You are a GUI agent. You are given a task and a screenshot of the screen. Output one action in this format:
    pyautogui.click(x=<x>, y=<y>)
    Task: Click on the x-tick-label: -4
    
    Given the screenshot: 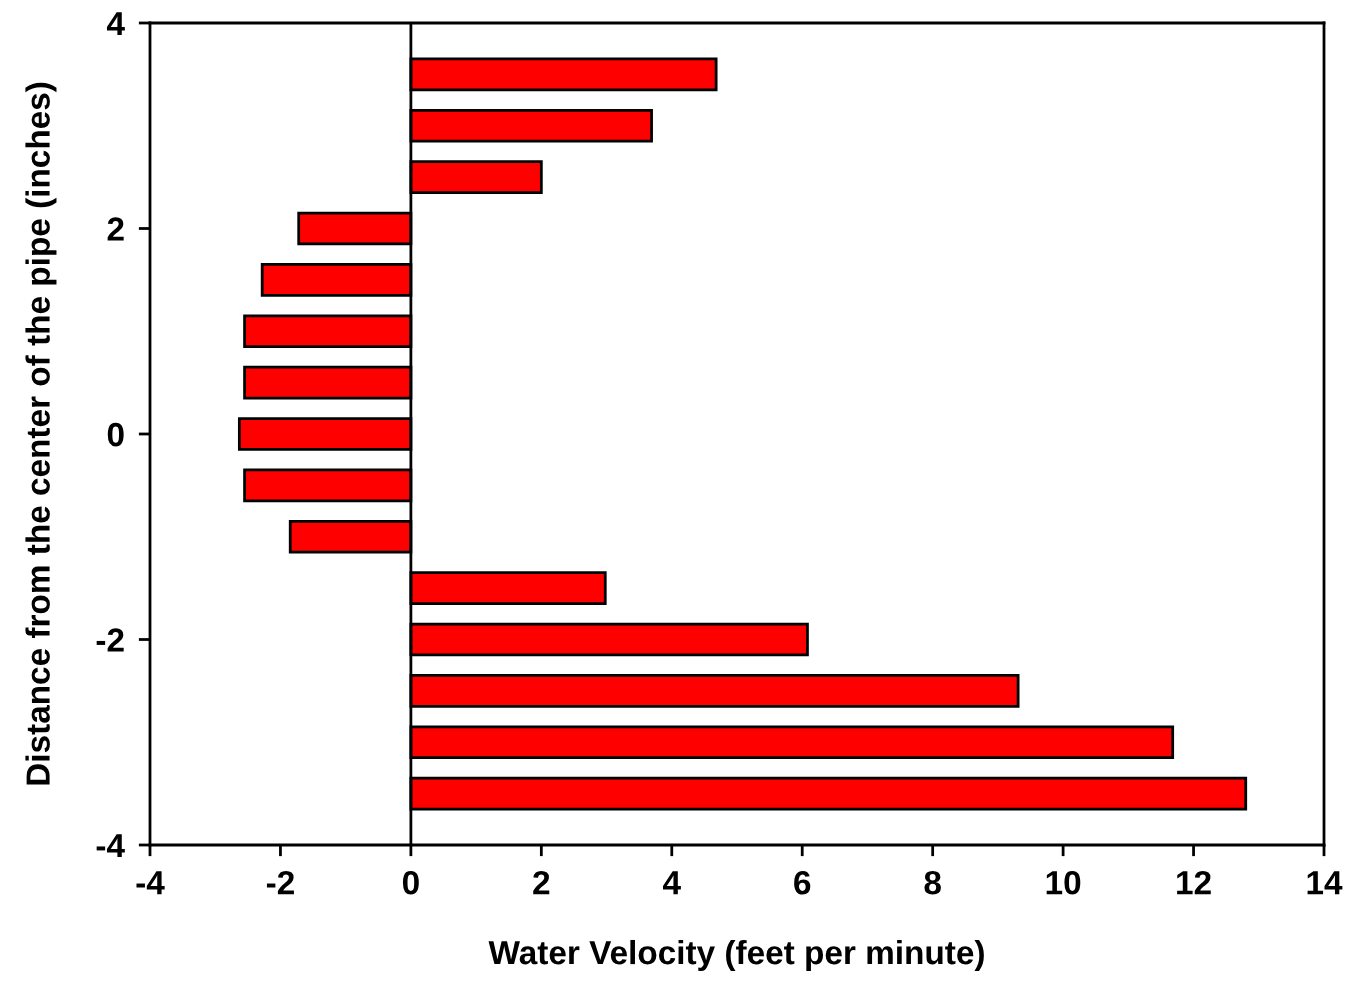 What is the action you would take?
    pyautogui.click(x=150, y=883)
    